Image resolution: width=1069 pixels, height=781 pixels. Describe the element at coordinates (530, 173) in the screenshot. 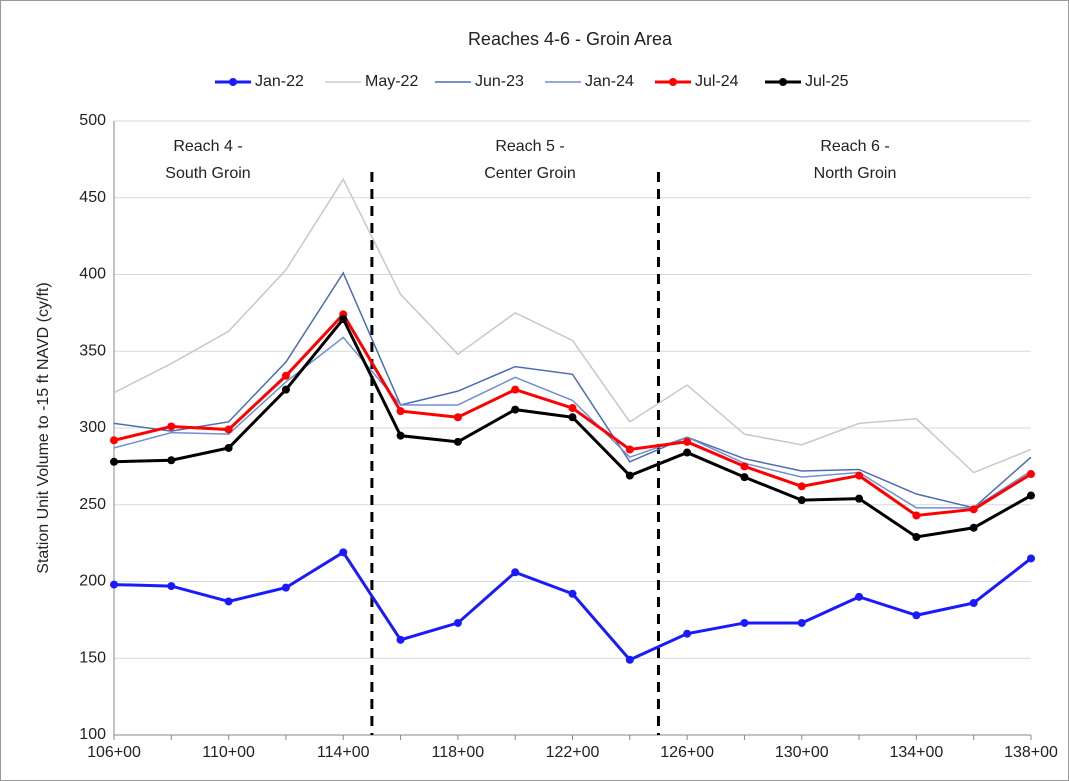

I see `annotation: Center Groin` at that location.